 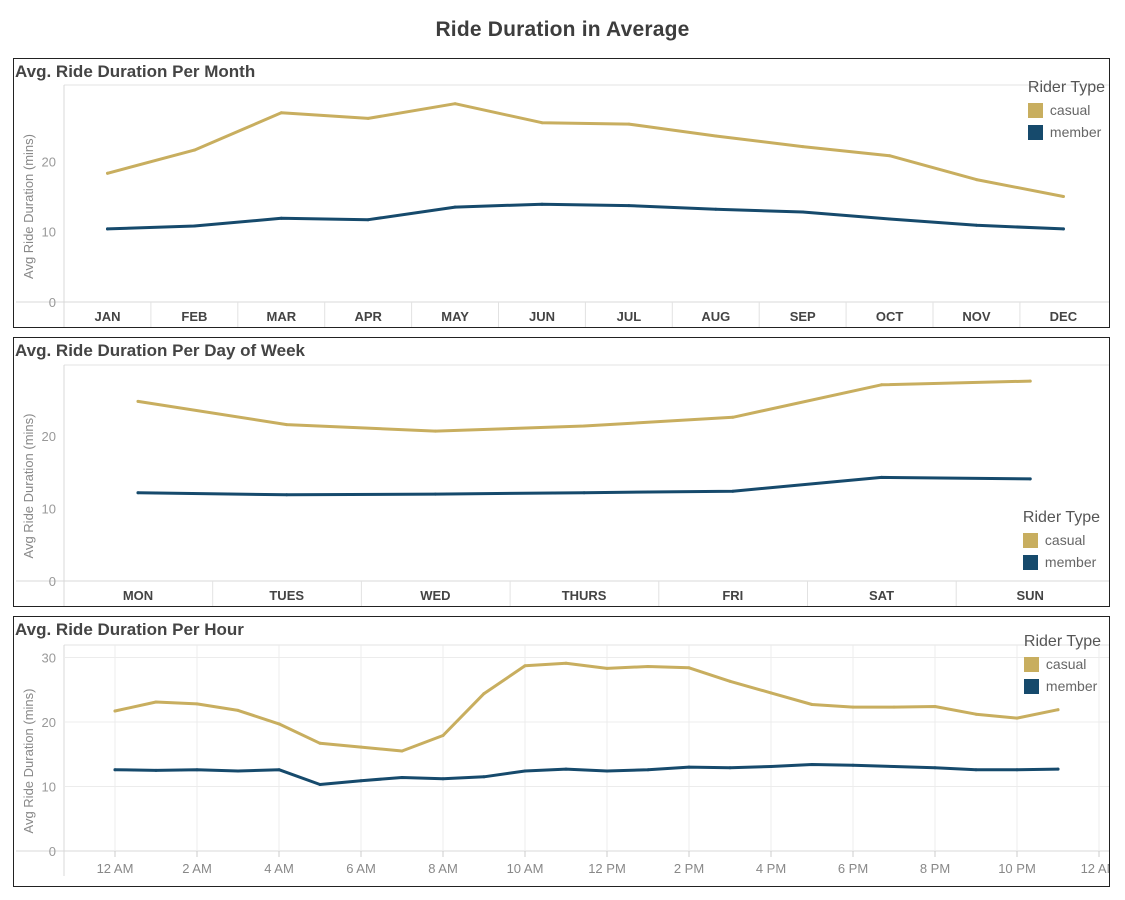 I want to click on x-tick-label: JUL, so click(x=629, y=316).